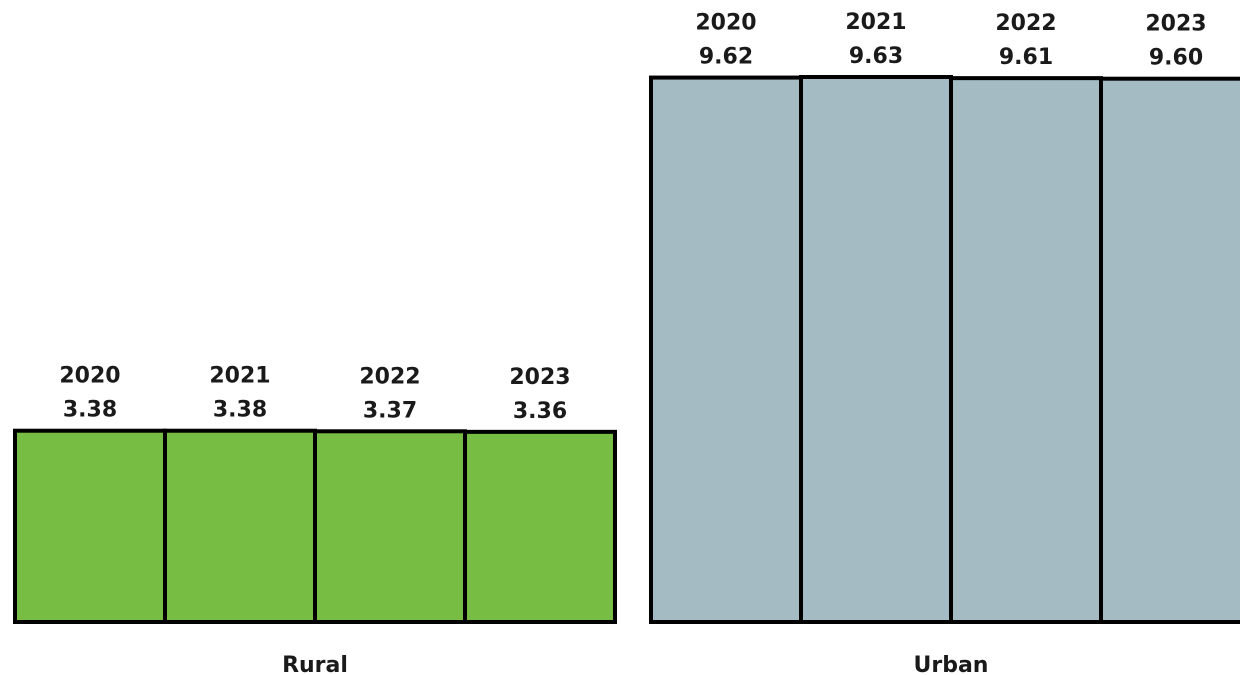  I want to click on value-label: 3.36, so click(540, 411).